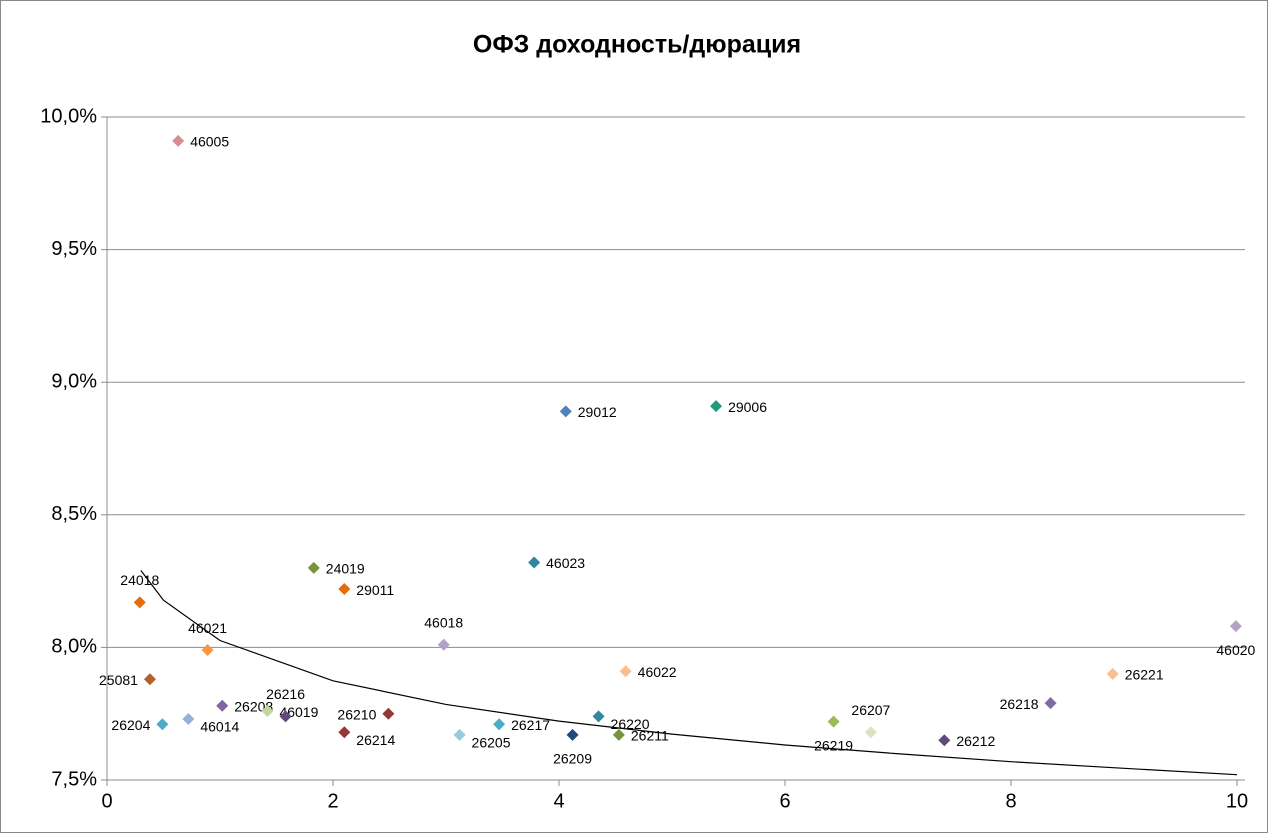  Describe the element at coordinates (375, 740) in the screenshot. I see `point-label: 26214` at that location.